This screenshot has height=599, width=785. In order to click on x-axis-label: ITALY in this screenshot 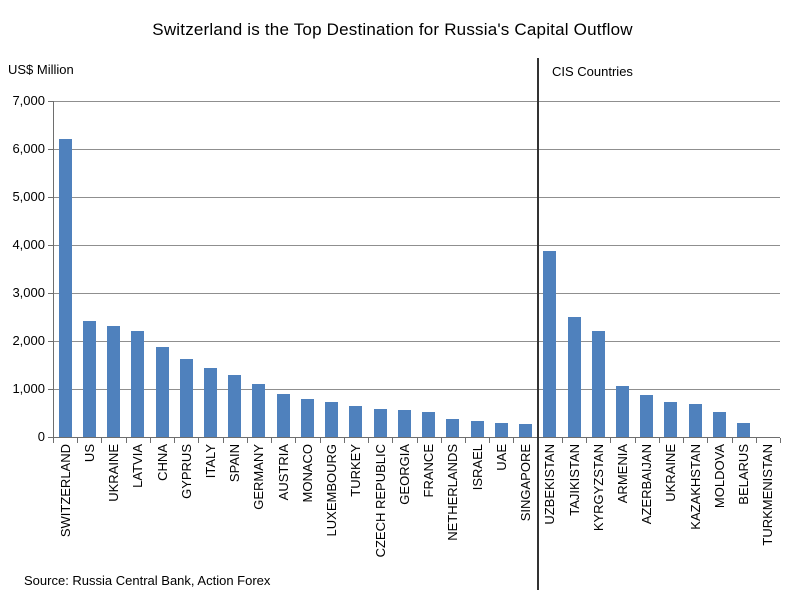, I will do `click(211, 461)`.